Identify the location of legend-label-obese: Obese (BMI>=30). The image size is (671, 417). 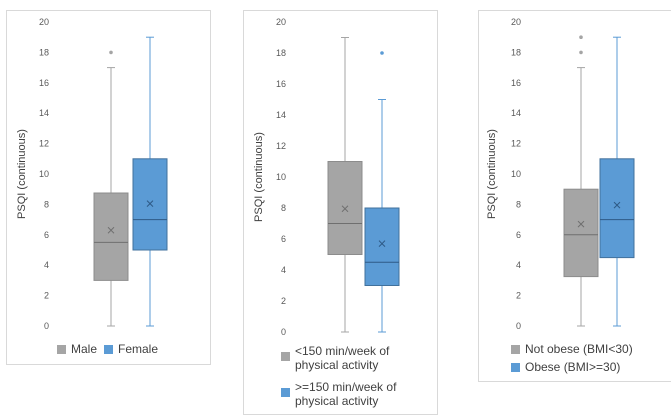
(573, 367).